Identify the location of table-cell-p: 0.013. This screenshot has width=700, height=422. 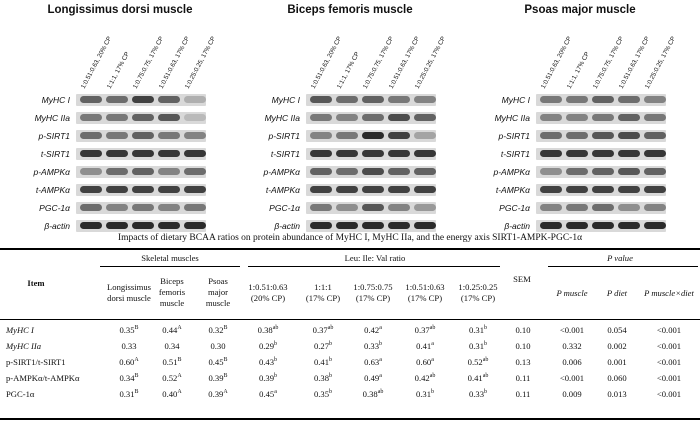
(617, 394).